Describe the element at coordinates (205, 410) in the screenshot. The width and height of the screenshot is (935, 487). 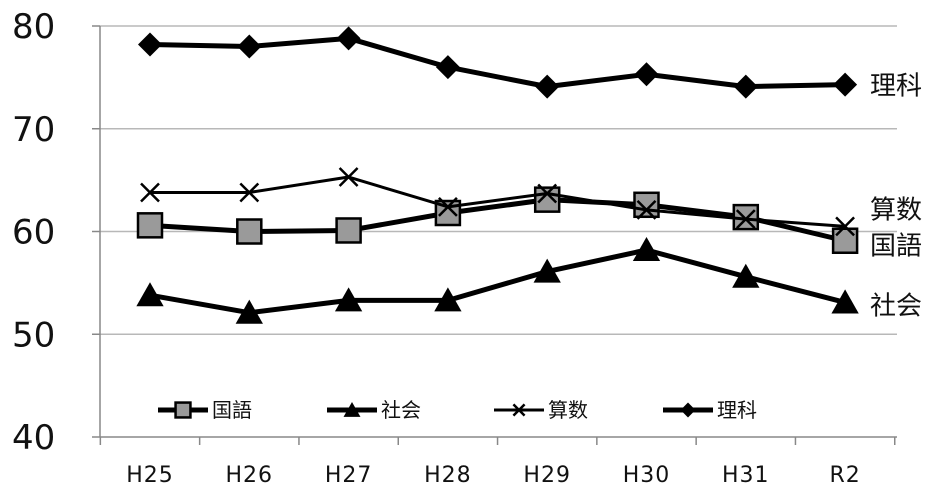
I see `legend-item-国語: 国語` at that location.